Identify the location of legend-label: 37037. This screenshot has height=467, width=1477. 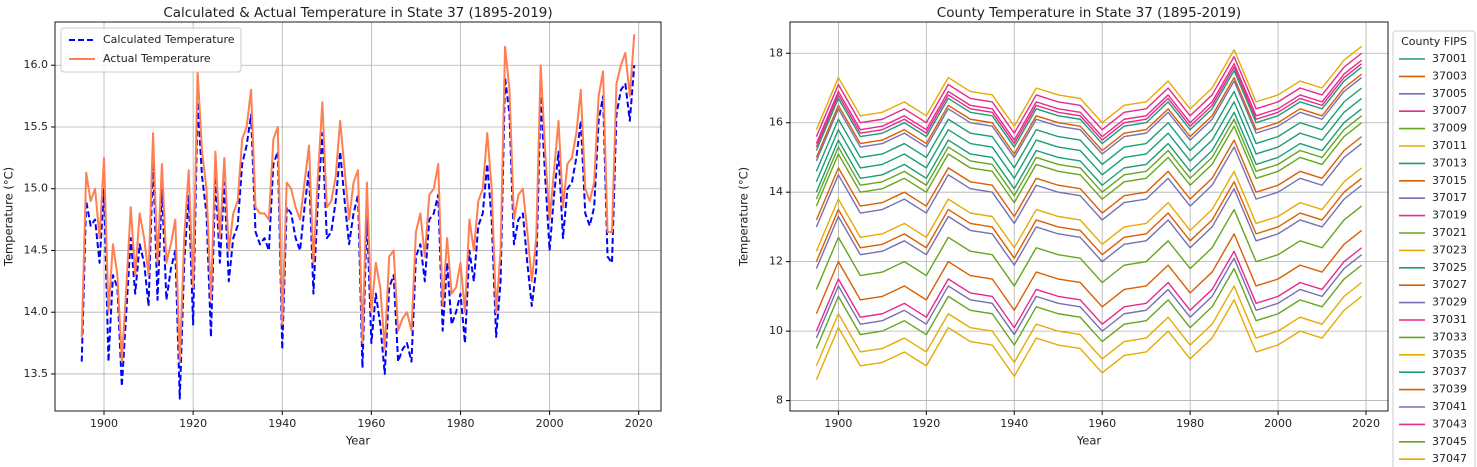
(1449, 371).